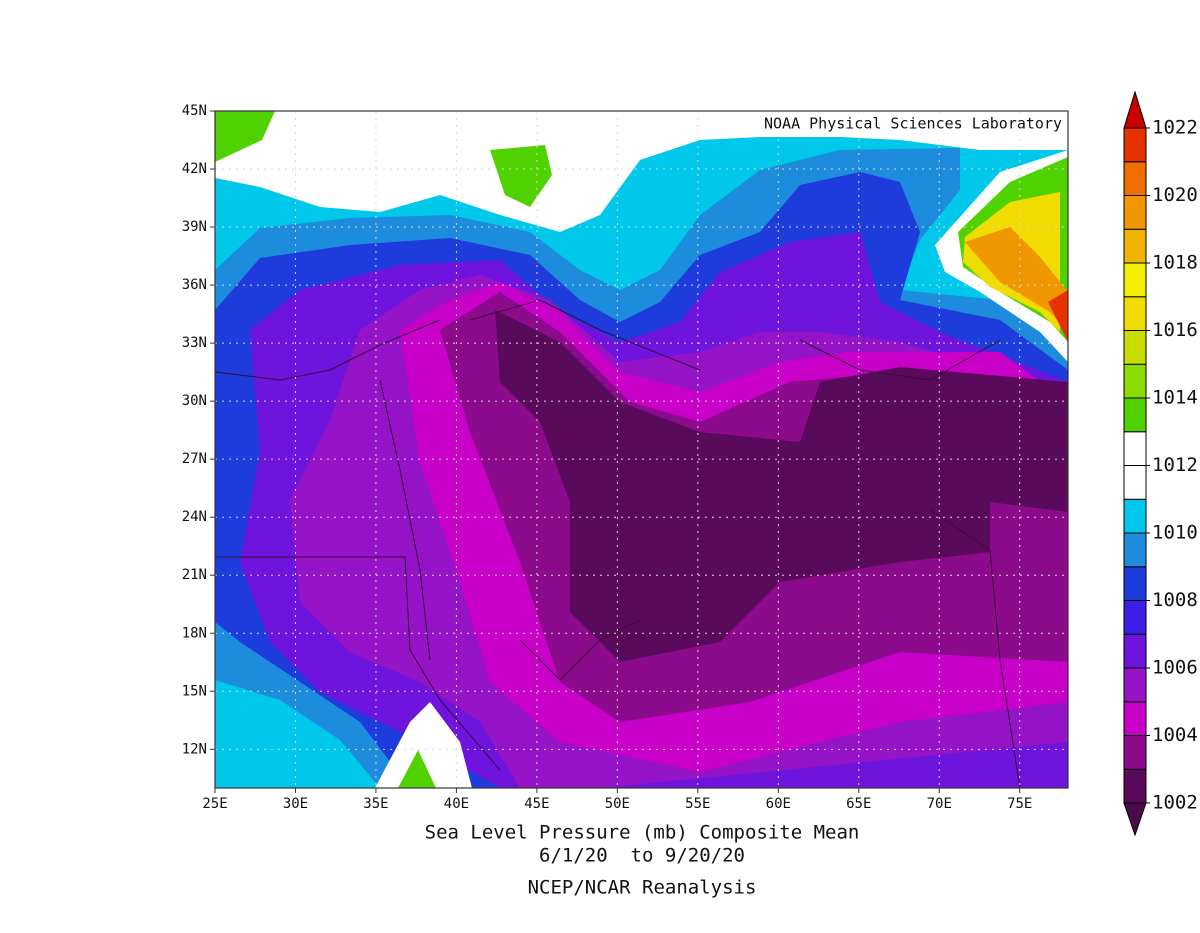 Image resolution: width=1200 pixels, height=933 pixels. I want to click on x-tick-label: 35E, so click(375, 804).